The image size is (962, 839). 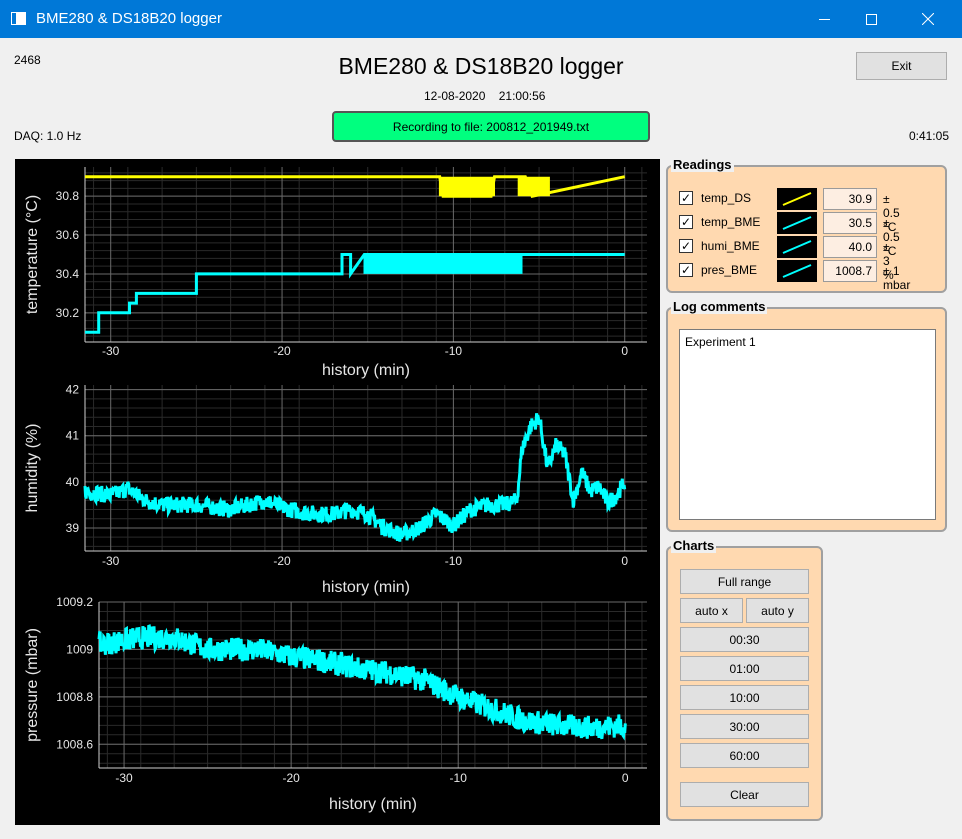 What do you see at coordinates (522, 96) in the screenshot?
I see `time-text: 21:00:56` at bounding box center [522, 96].